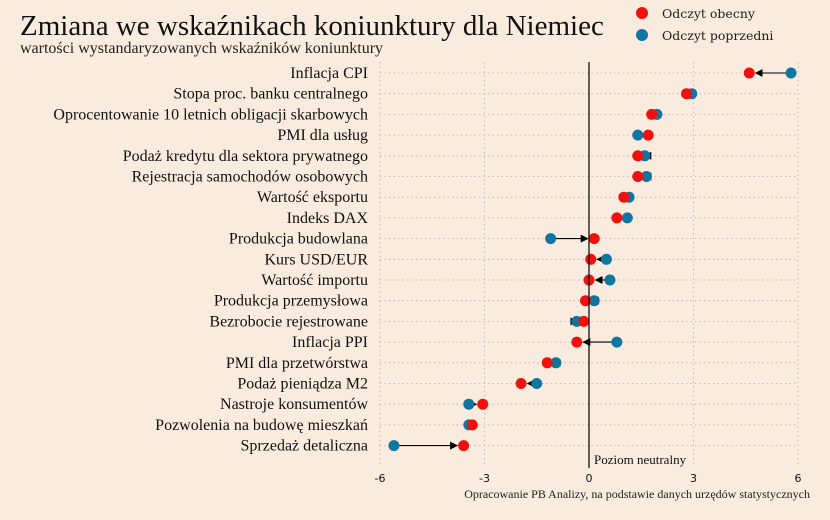 The width and height of the screenshot is (830, 520). I want to click on category-label: Wartość eksportu, so click(312, 197).